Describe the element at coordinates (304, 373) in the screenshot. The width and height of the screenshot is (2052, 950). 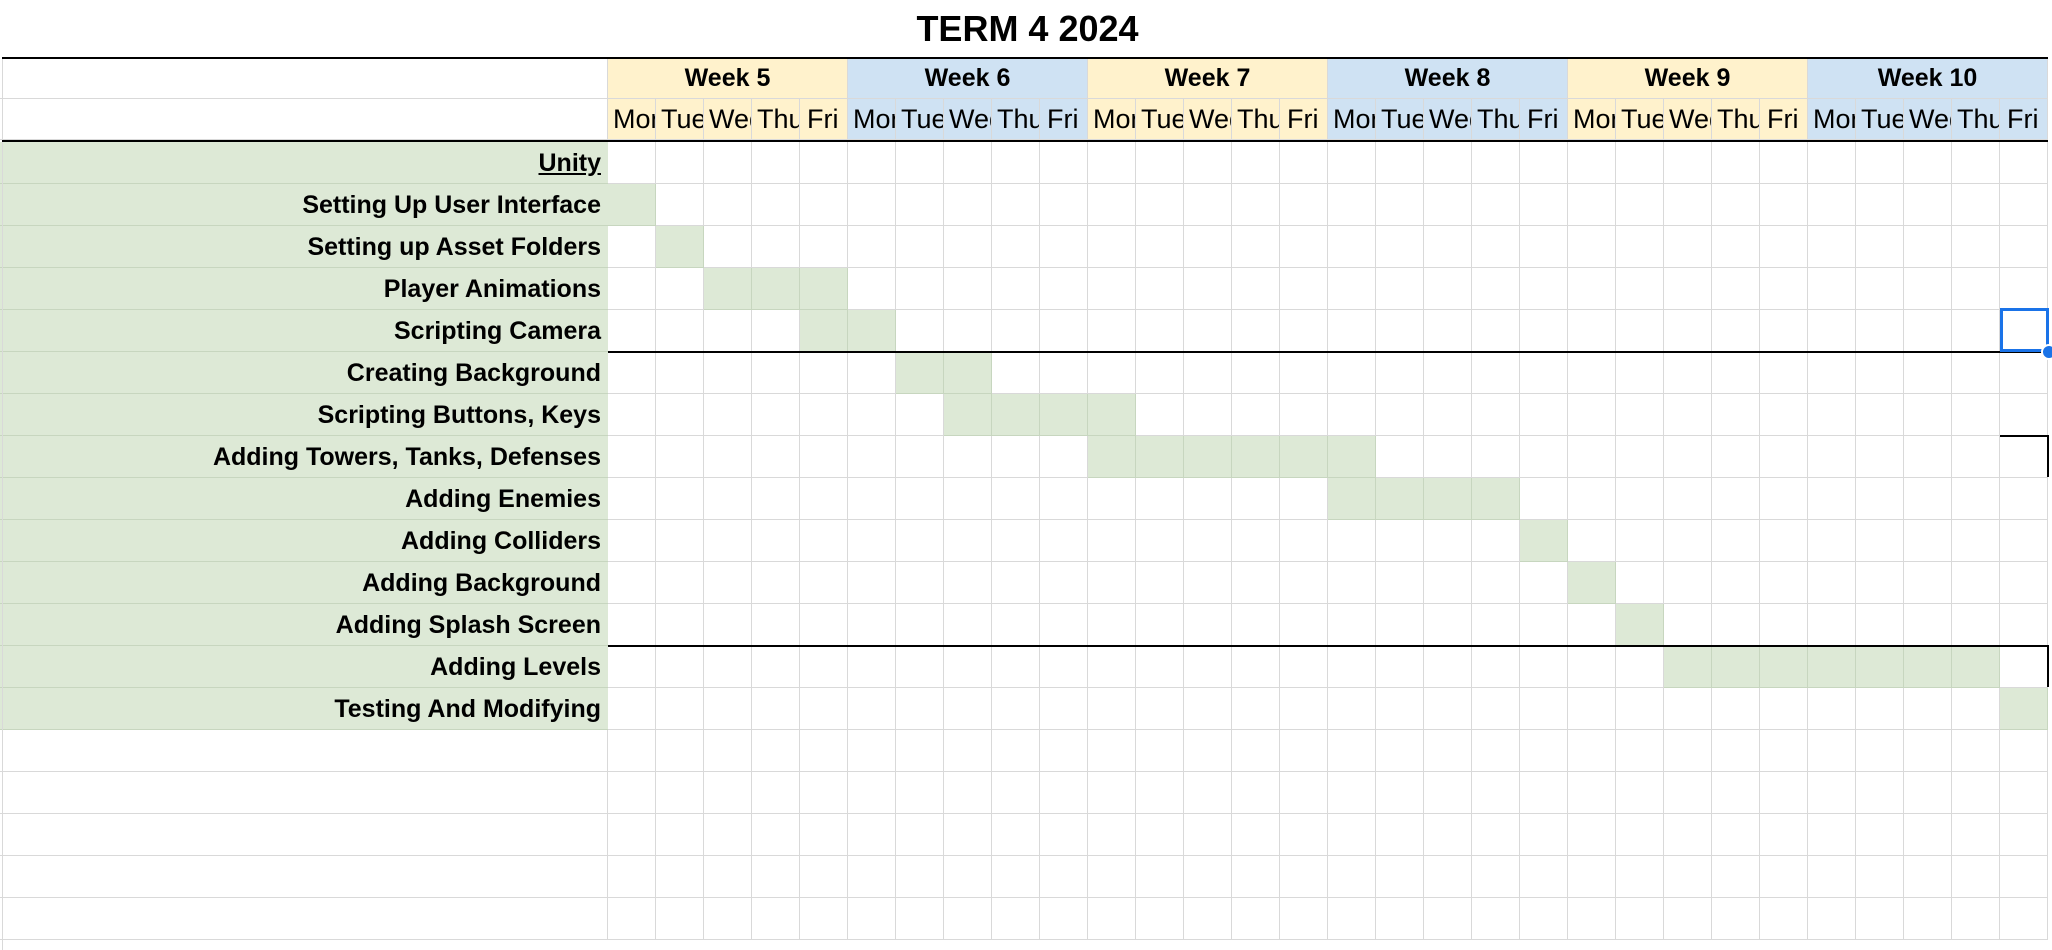
I see `task-label-cell: Creating Background` at that location.